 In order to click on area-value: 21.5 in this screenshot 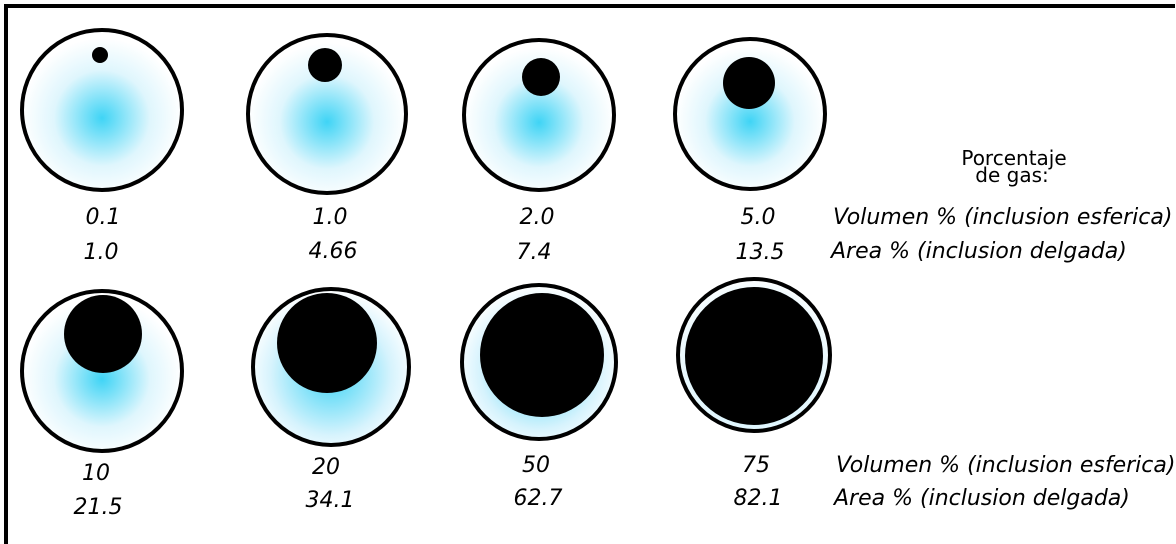, I will do `click(98, 507)`.